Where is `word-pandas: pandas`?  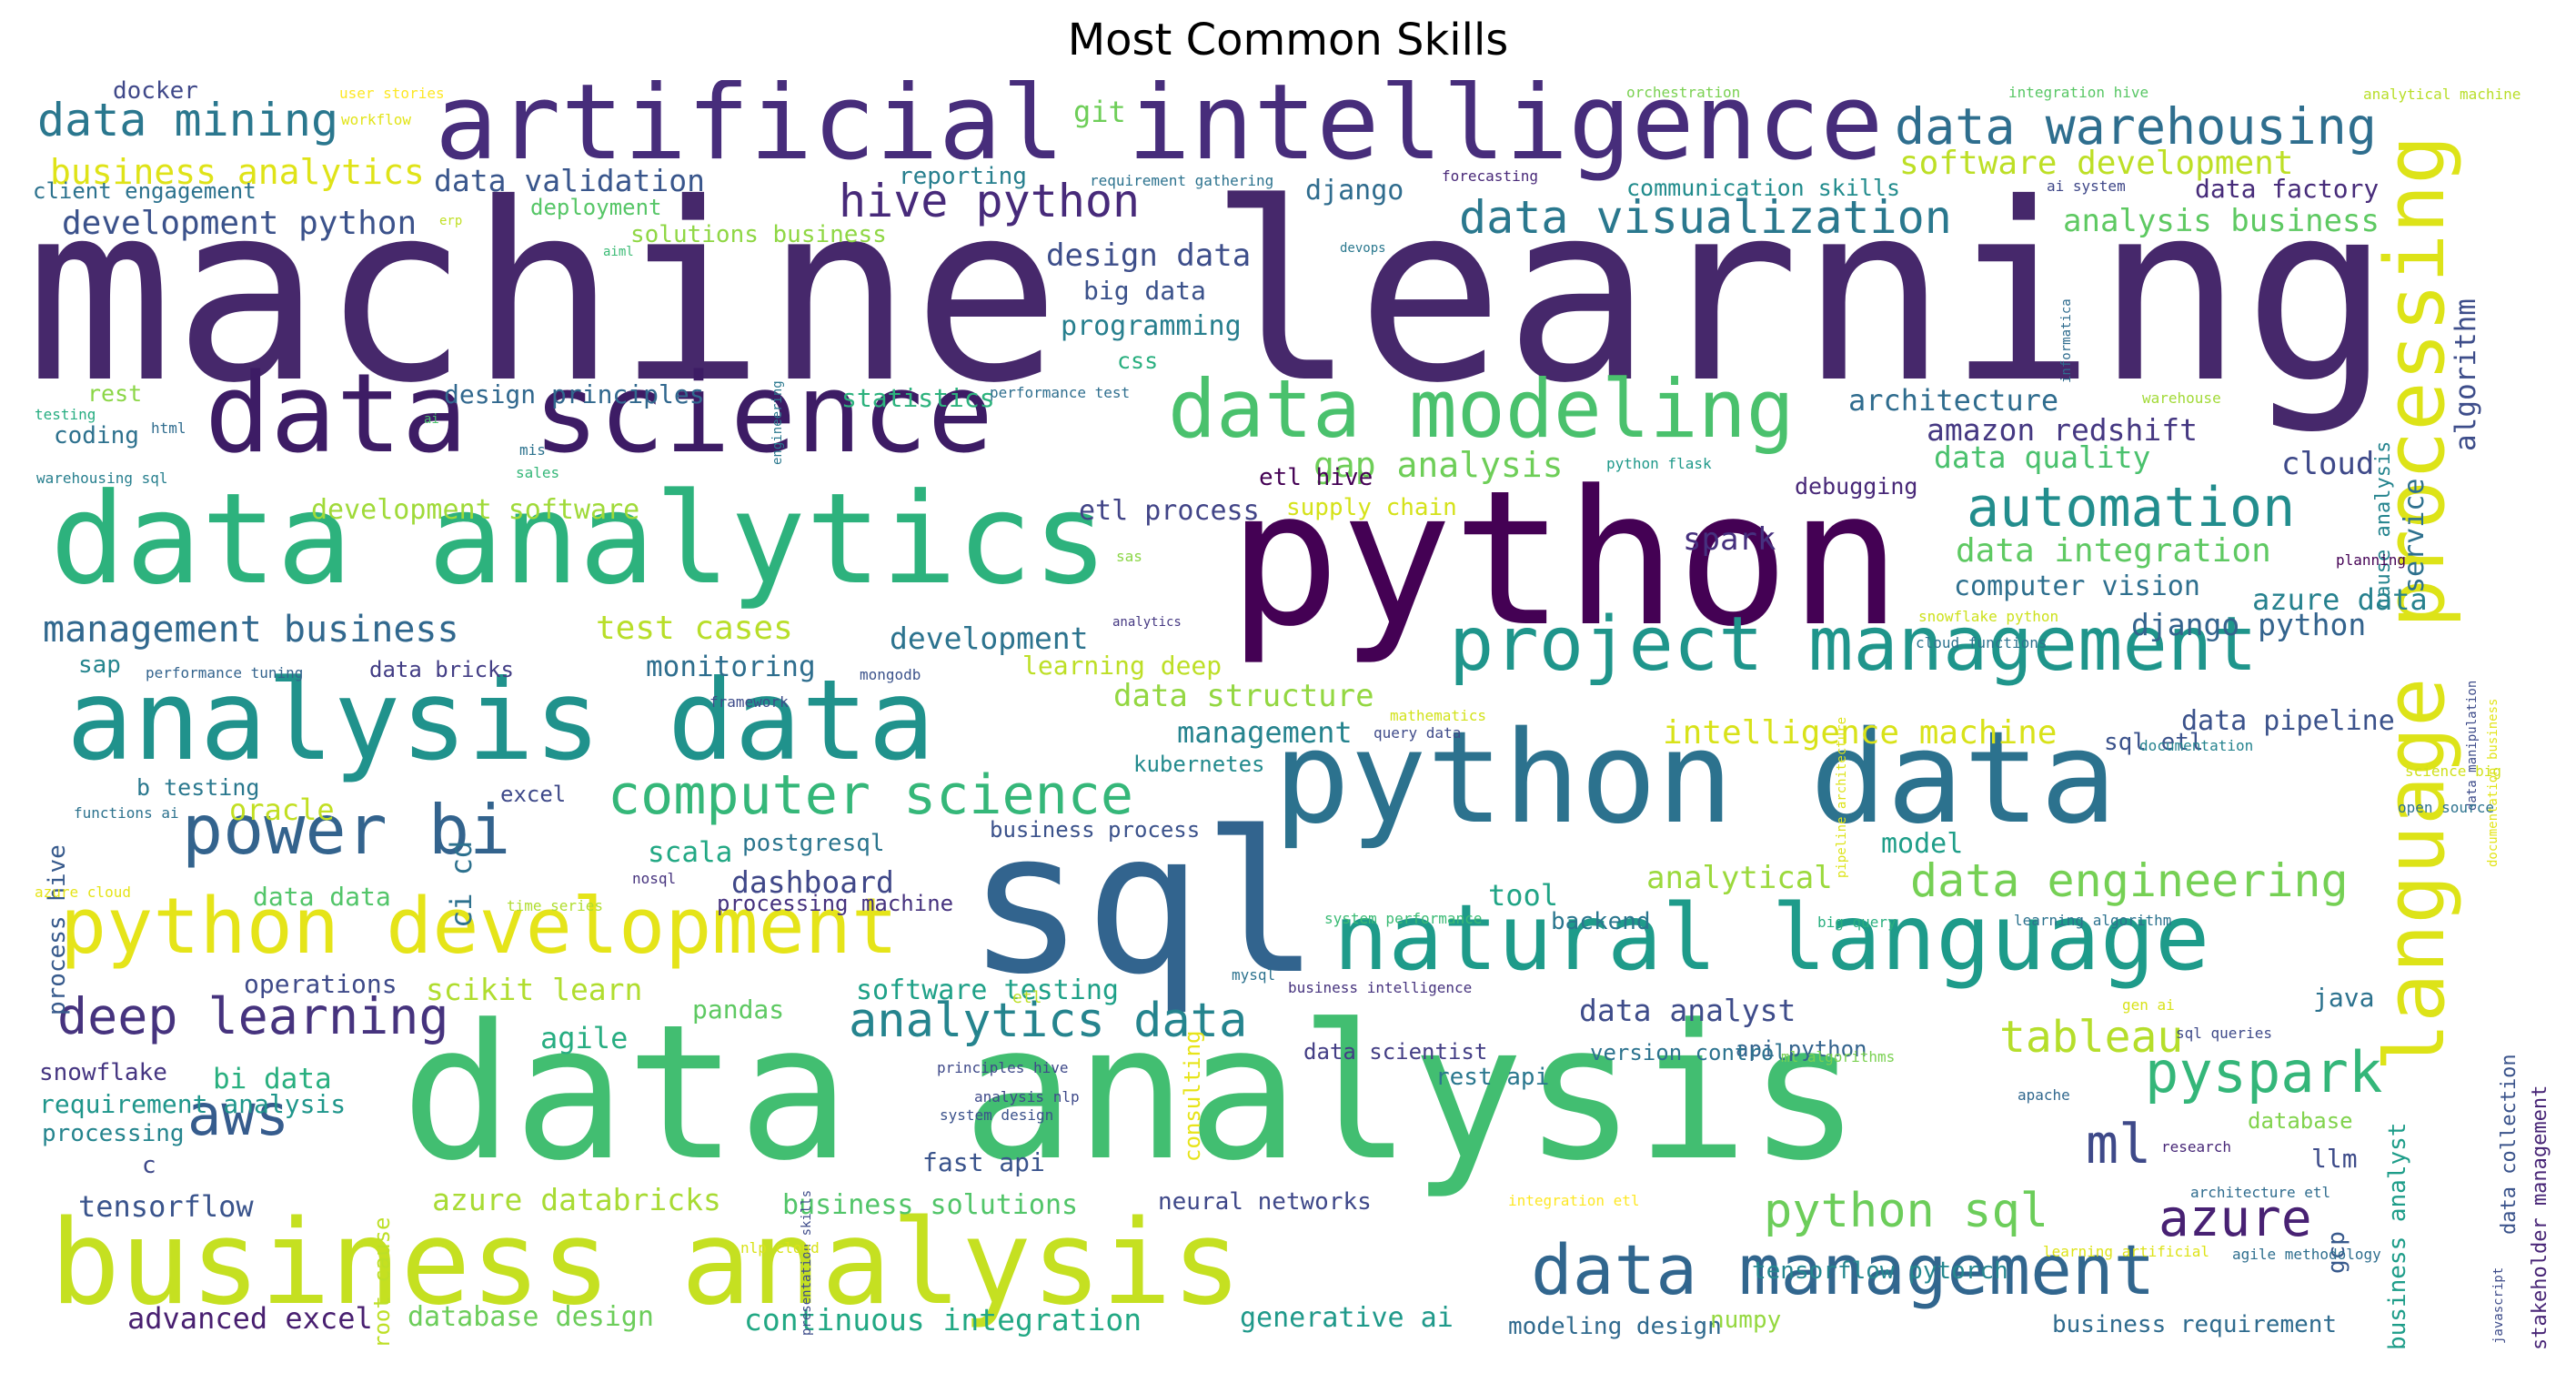 word-pandas: pandas is located at coordinates (738, 1009).